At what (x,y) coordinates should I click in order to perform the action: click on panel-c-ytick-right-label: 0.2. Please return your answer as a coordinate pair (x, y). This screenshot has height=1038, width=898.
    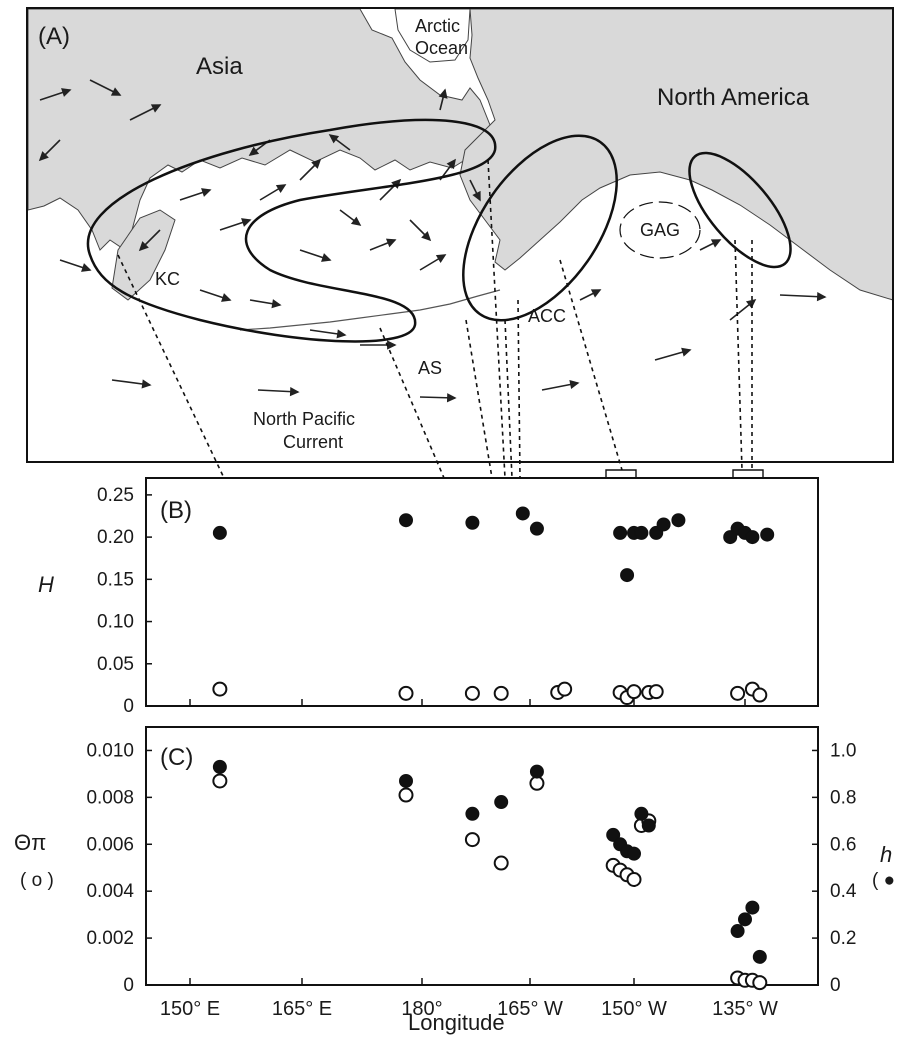
    Looking at the image, I should click on (843, 938).